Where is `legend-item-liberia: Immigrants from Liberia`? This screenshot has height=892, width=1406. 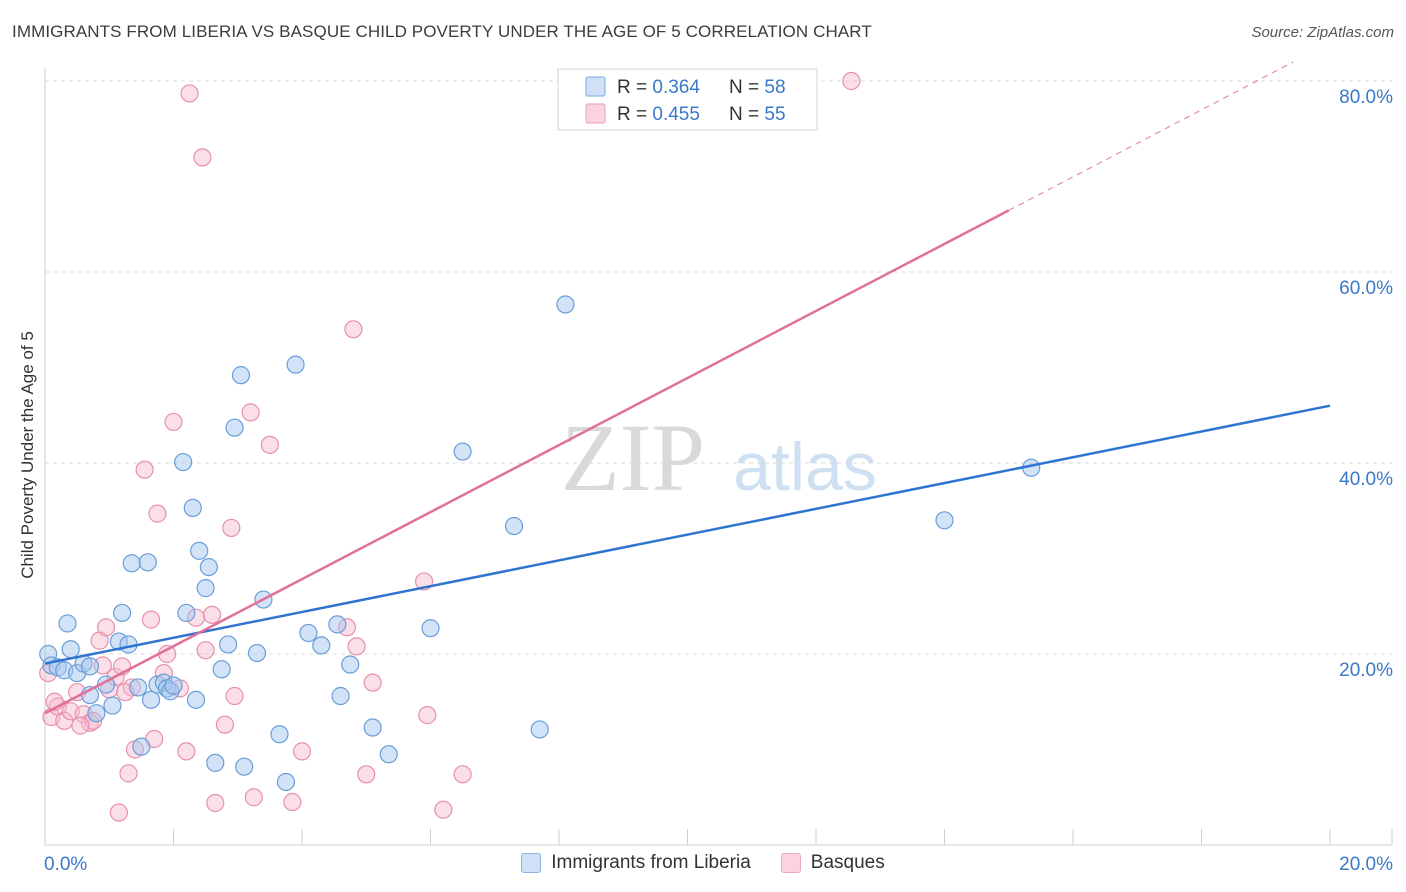 legend-item-liberia: Immigrants from Liberia is located at coordinates (636, 863).